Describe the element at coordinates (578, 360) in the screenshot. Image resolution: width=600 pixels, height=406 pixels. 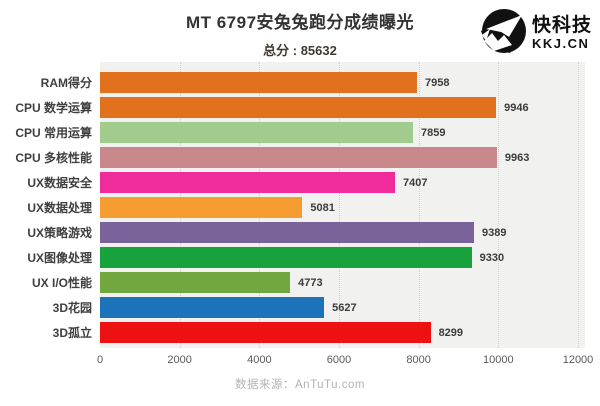
I see `axis-tick-label: 12000` at that location.